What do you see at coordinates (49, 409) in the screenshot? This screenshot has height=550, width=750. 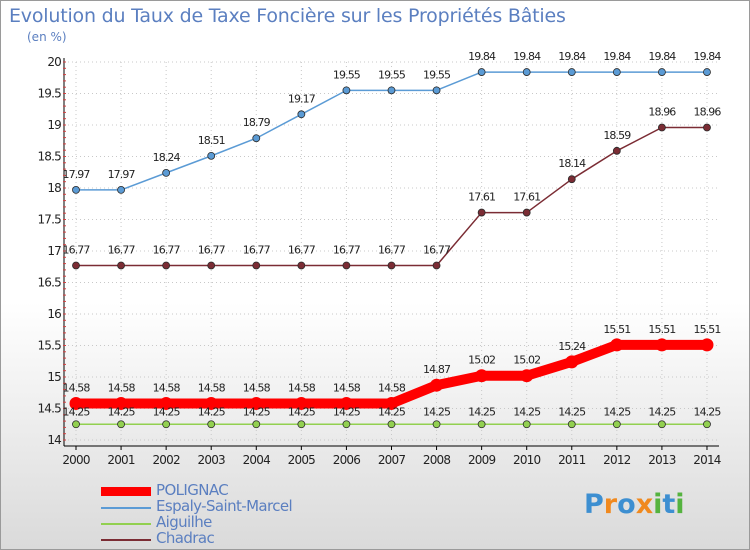 I see `y-tick-label: 14.5` at bounding box center [49, 409].